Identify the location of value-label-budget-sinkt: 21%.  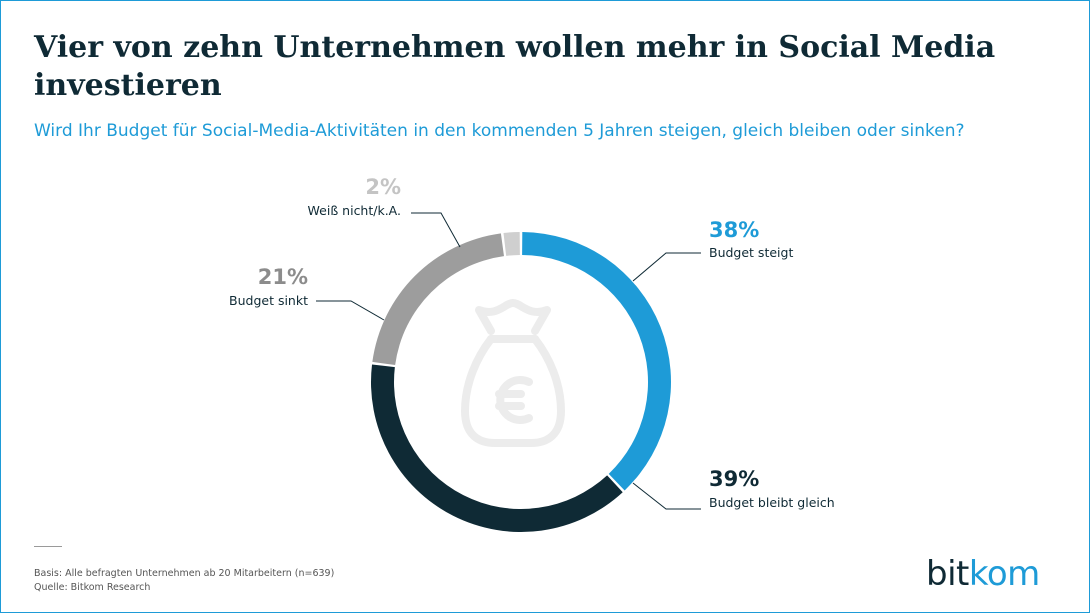
(283, 277).